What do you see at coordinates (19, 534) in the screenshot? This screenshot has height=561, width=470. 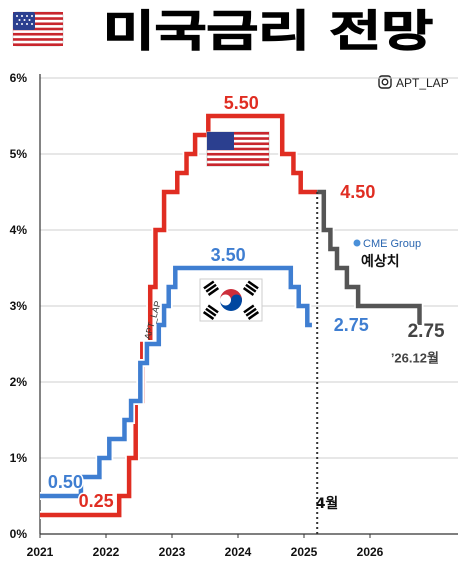 I see `y-tick-label: 0%` at bounding box center [19, 534].